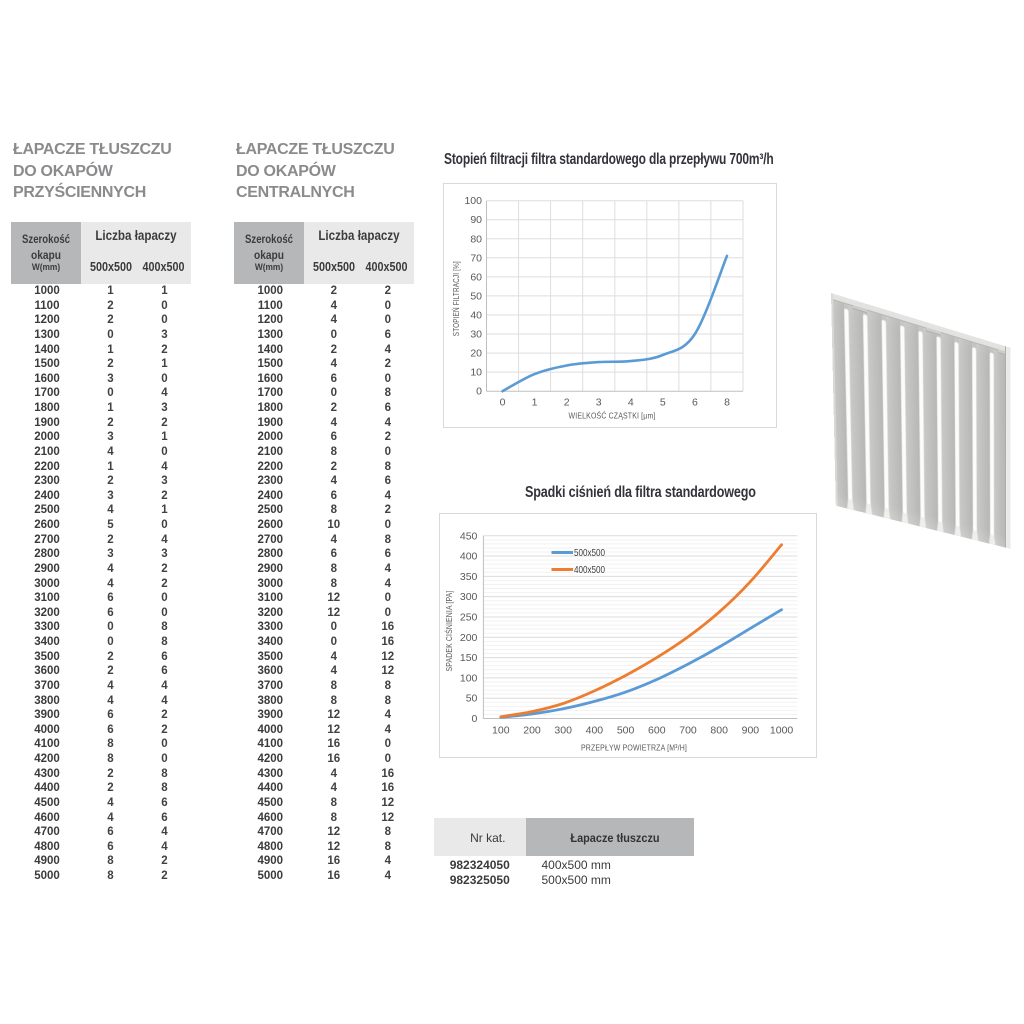 The width and height of the screenshot is (1024, 1024). I want to click on svg-text: 2, so click(567, 403).